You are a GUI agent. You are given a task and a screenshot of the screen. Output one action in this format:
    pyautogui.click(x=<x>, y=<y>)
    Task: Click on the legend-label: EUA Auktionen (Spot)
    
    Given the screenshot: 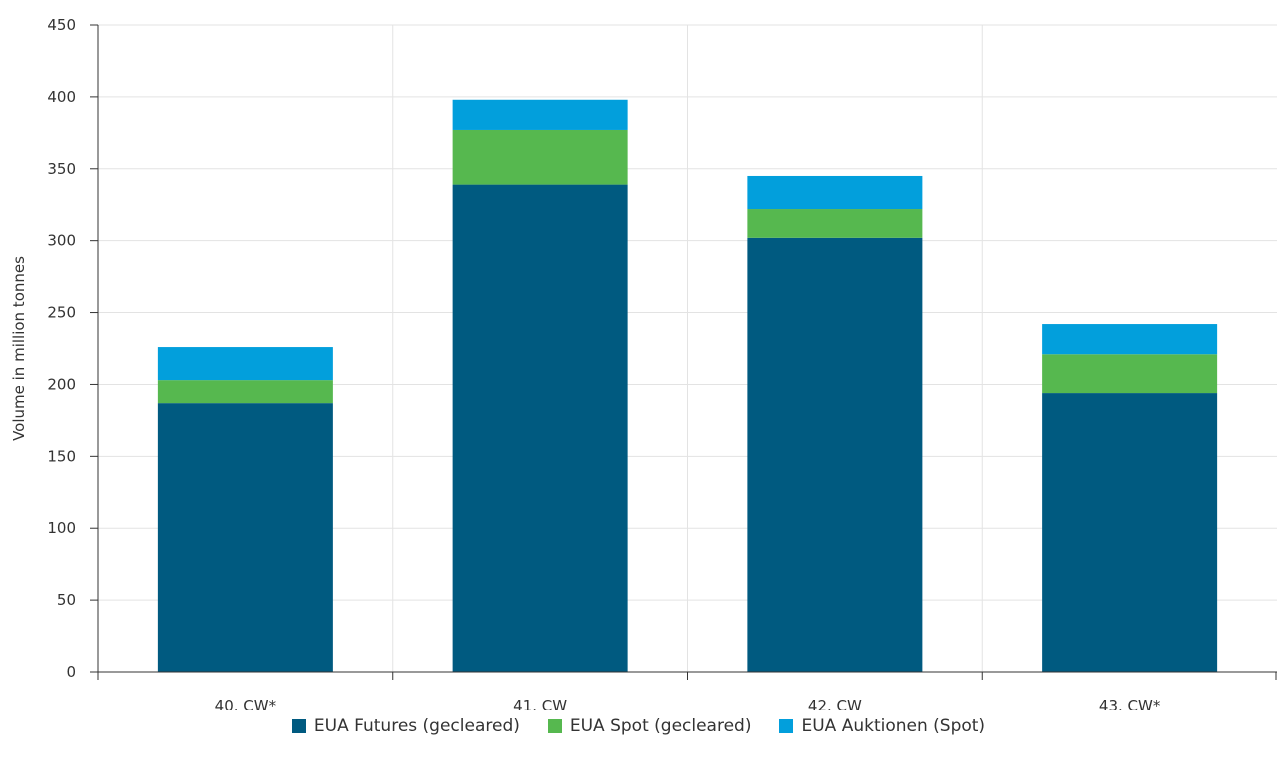 What is the action you would take?
    pyautogui.click(x=893, y=726)
    